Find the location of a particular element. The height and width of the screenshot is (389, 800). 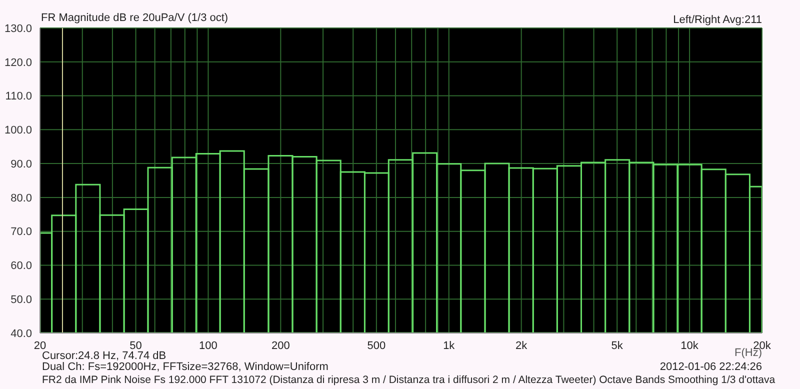

text: FR2 da IMP Pink Noise Fs 192.000 FFT 131072 (Distanza di ripresa 3 m / Distanza tra i diffusori 2 m / Altezza Tweeter) Octave Bands Smoothing 1/3 d'ottava is located at coordinates (409, 380).